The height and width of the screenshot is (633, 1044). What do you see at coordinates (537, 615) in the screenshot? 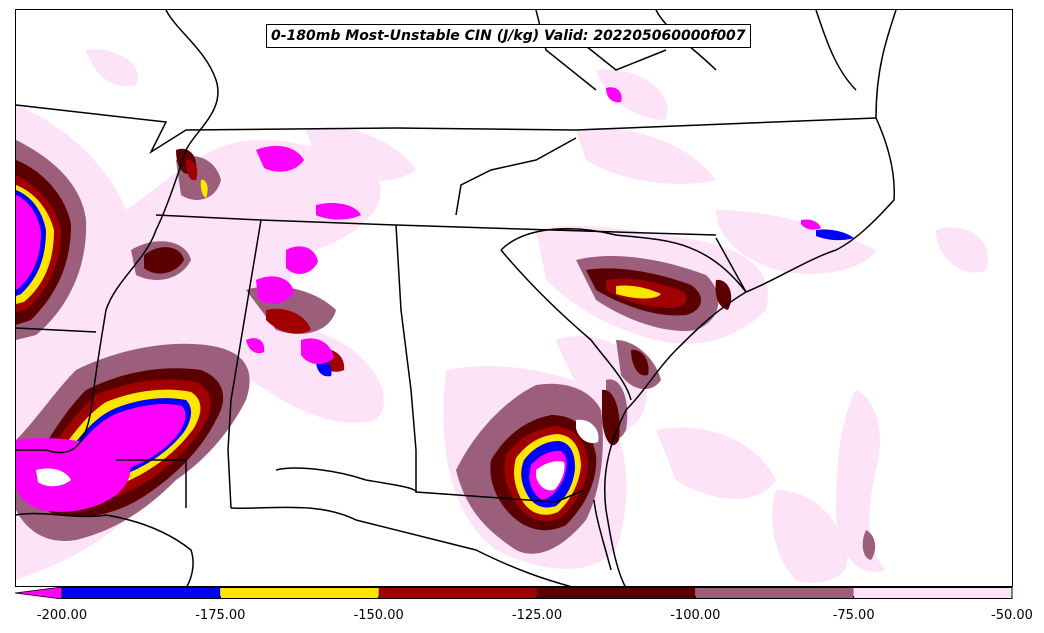
I see `colorbar-tick-label-3: -125.00` at bounding box center [537, 615].